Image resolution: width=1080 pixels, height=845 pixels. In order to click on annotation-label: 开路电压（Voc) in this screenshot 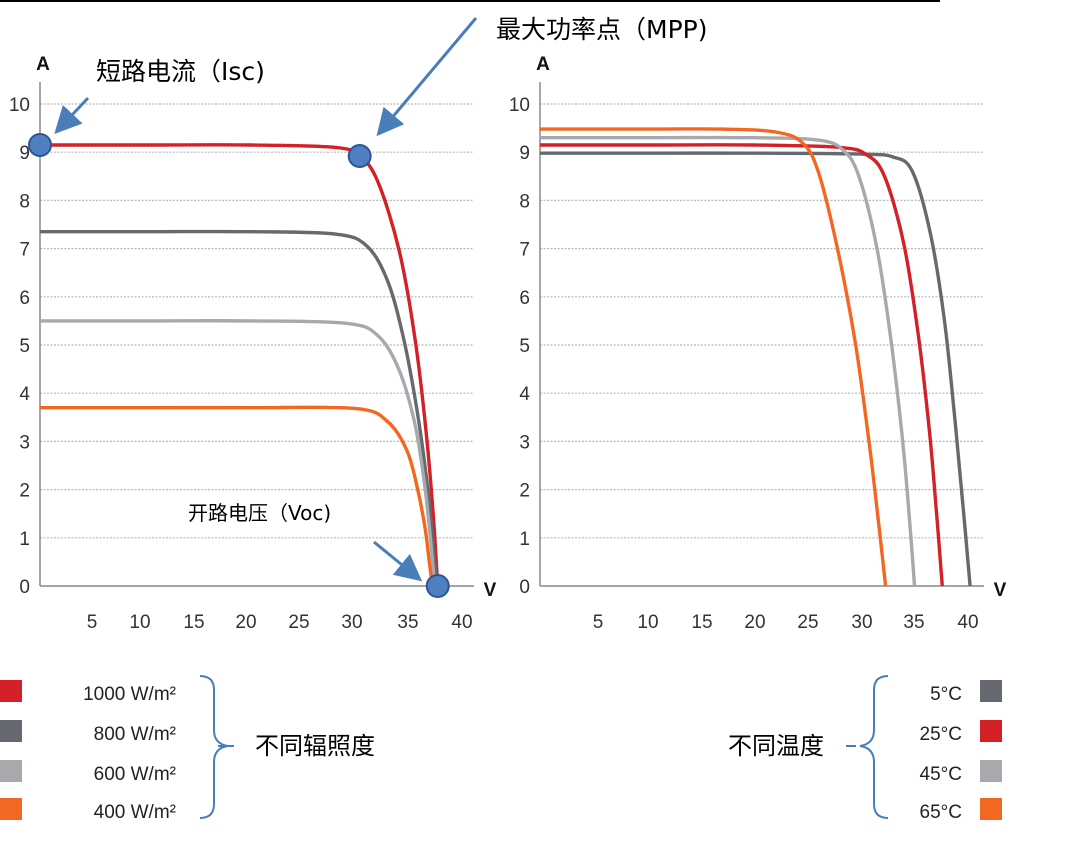, I will do `click(259, 513)`.